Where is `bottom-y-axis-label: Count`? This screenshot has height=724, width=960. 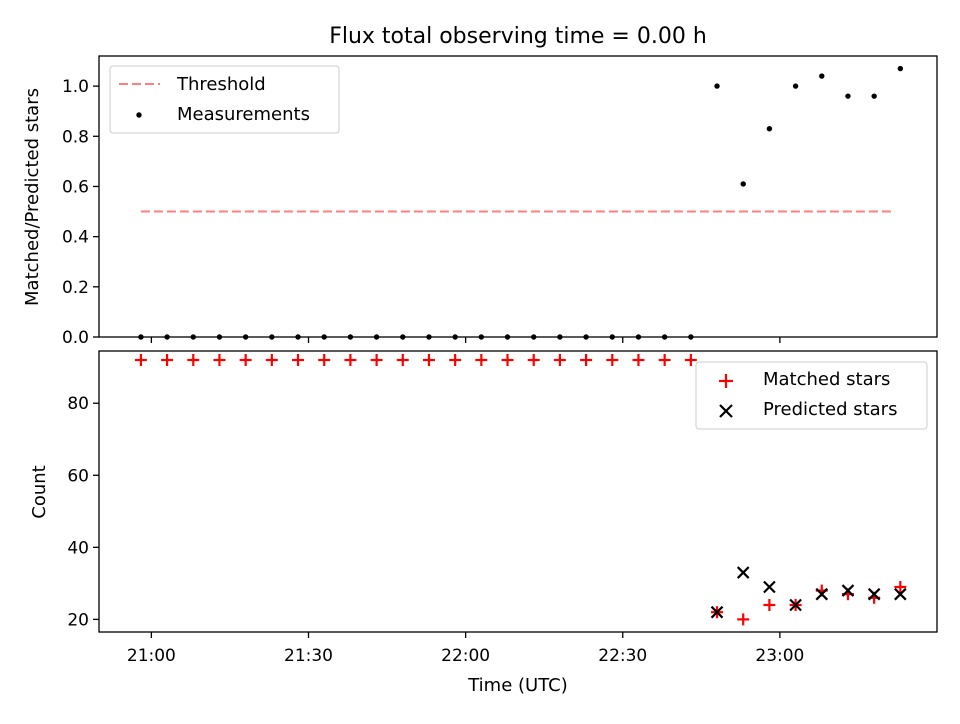
bottom-y-axis-label: Count is located at coordinates (39, 491).